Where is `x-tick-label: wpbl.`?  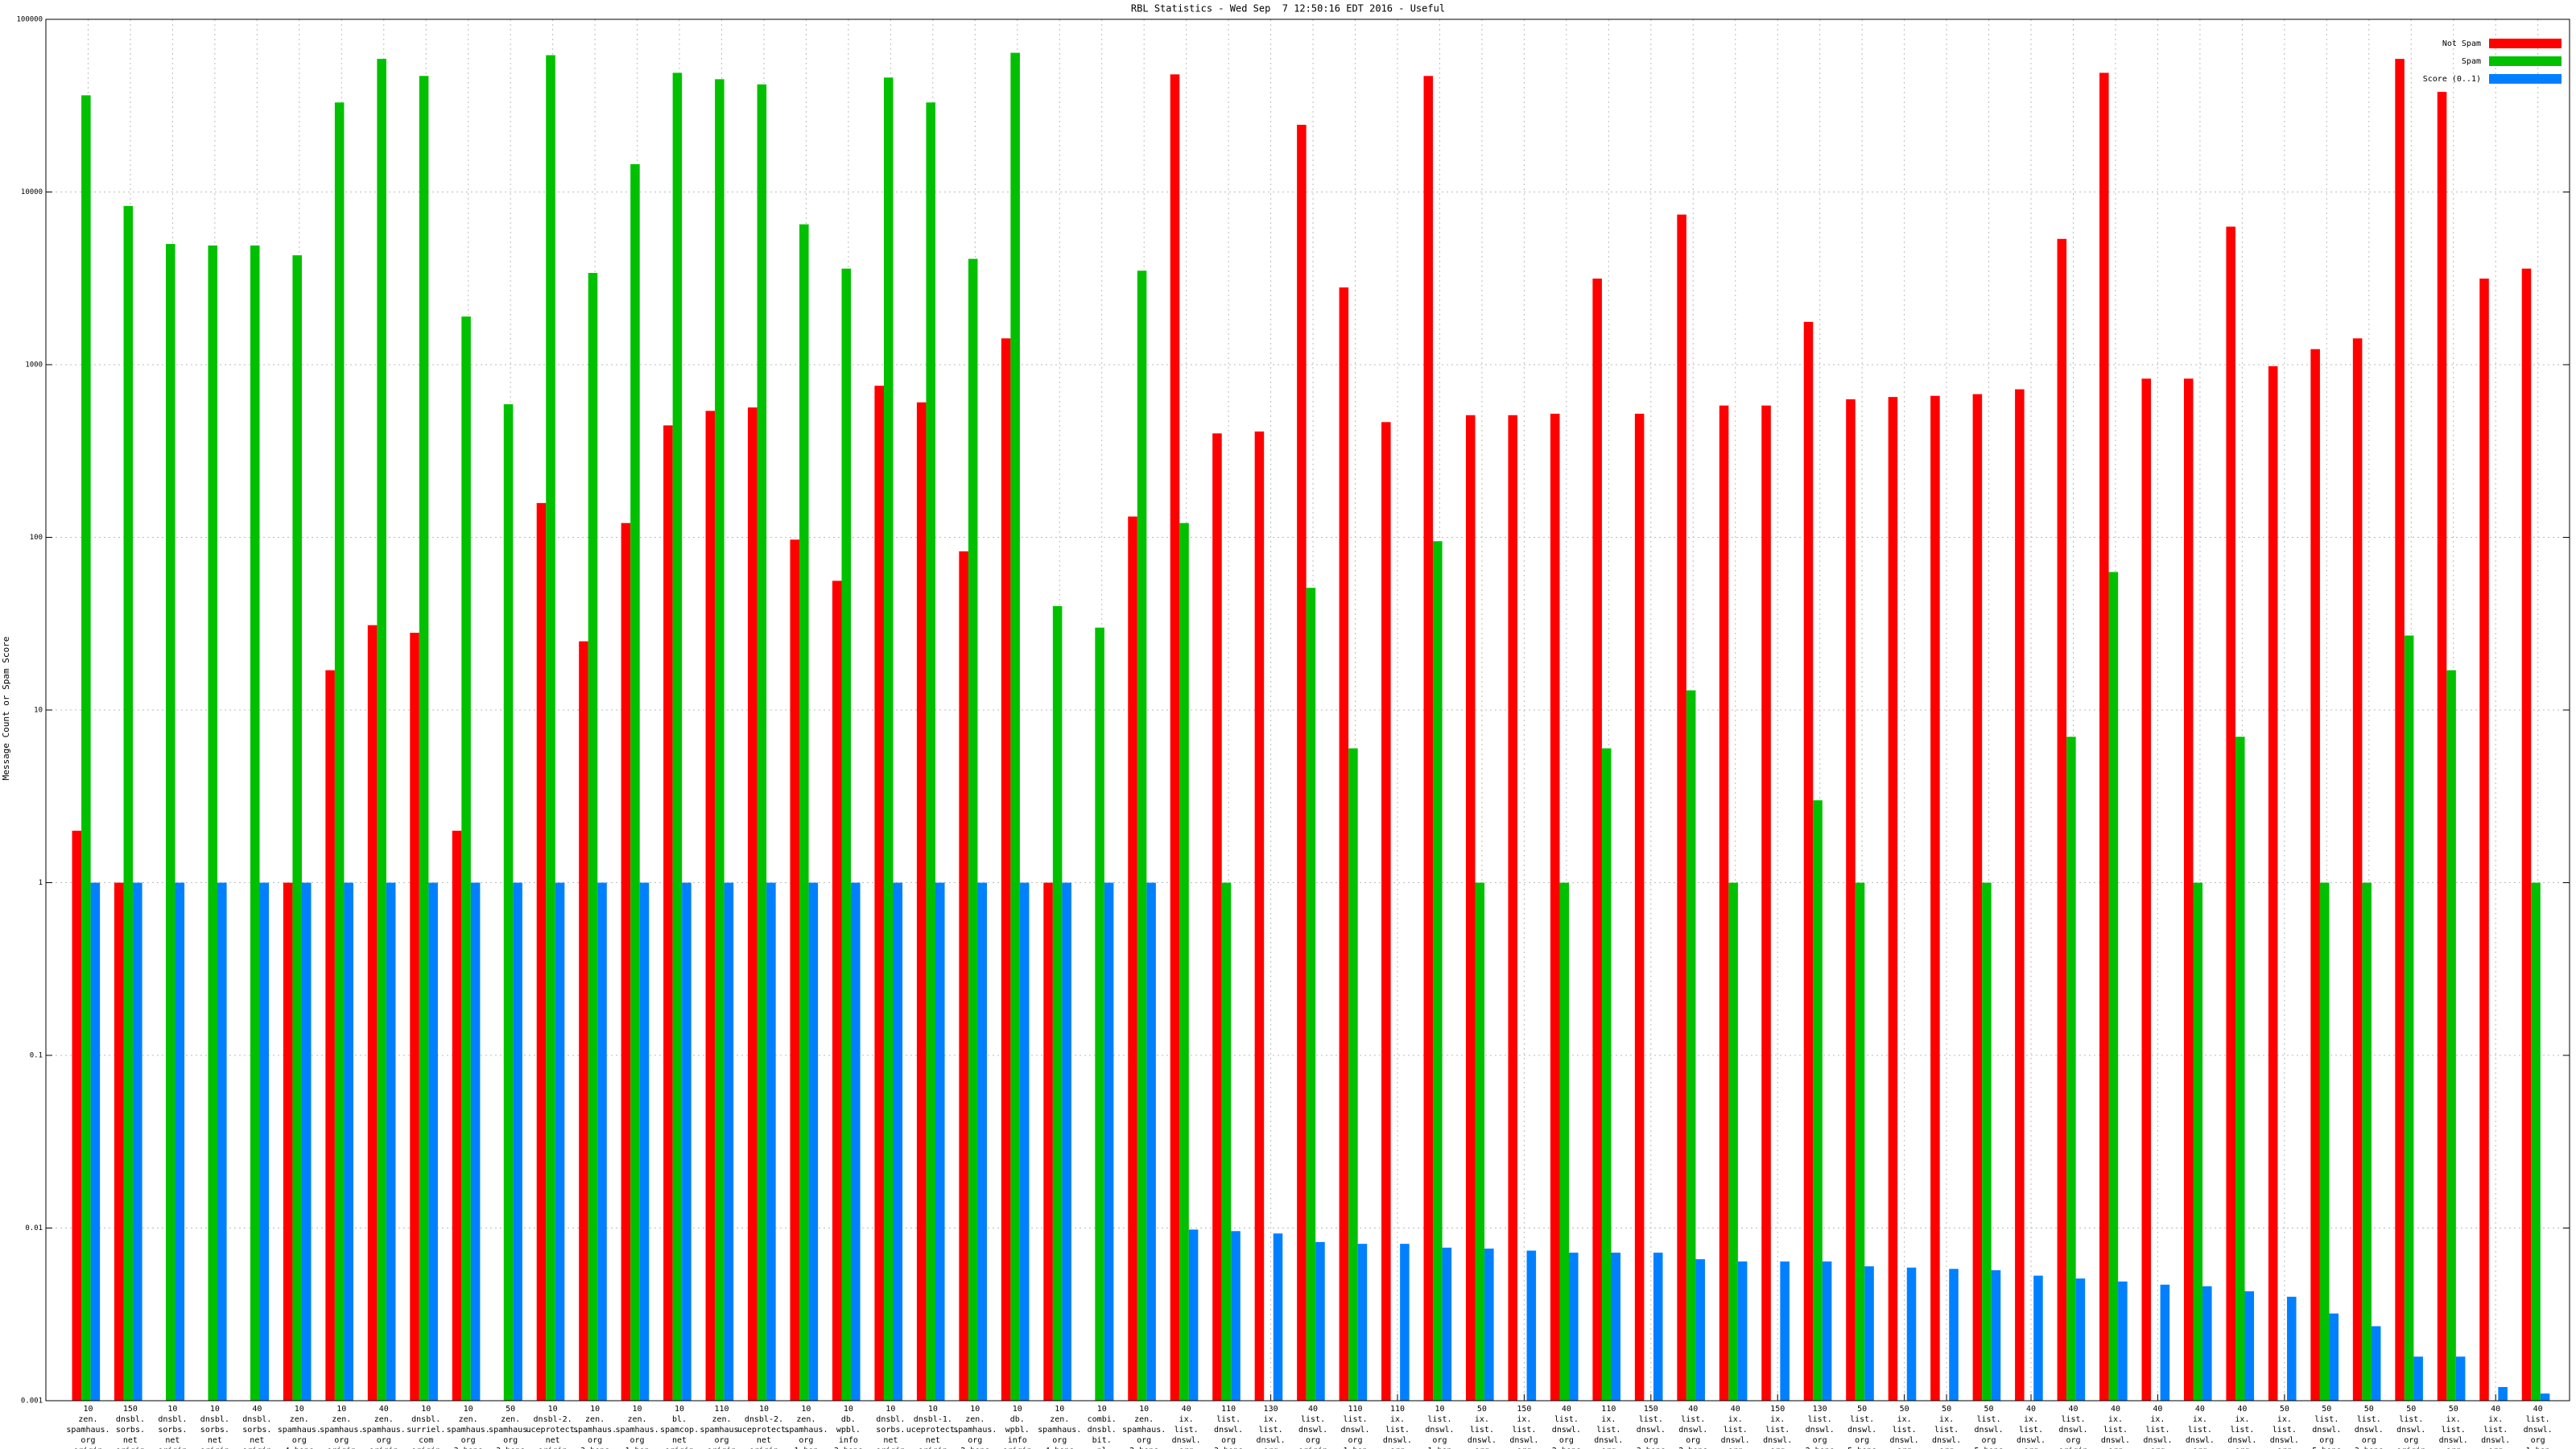 x-tick-label: wpbl. is located at coordinates (1017, 1430).